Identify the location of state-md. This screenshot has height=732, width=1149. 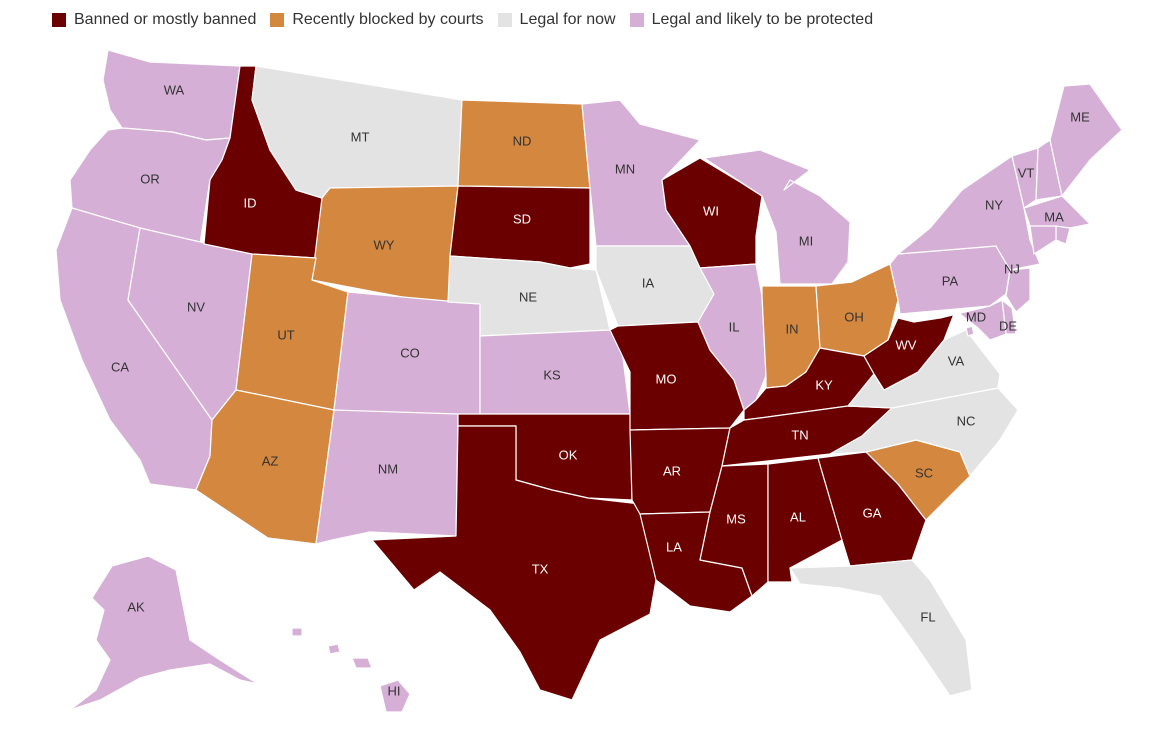
(973, 320).